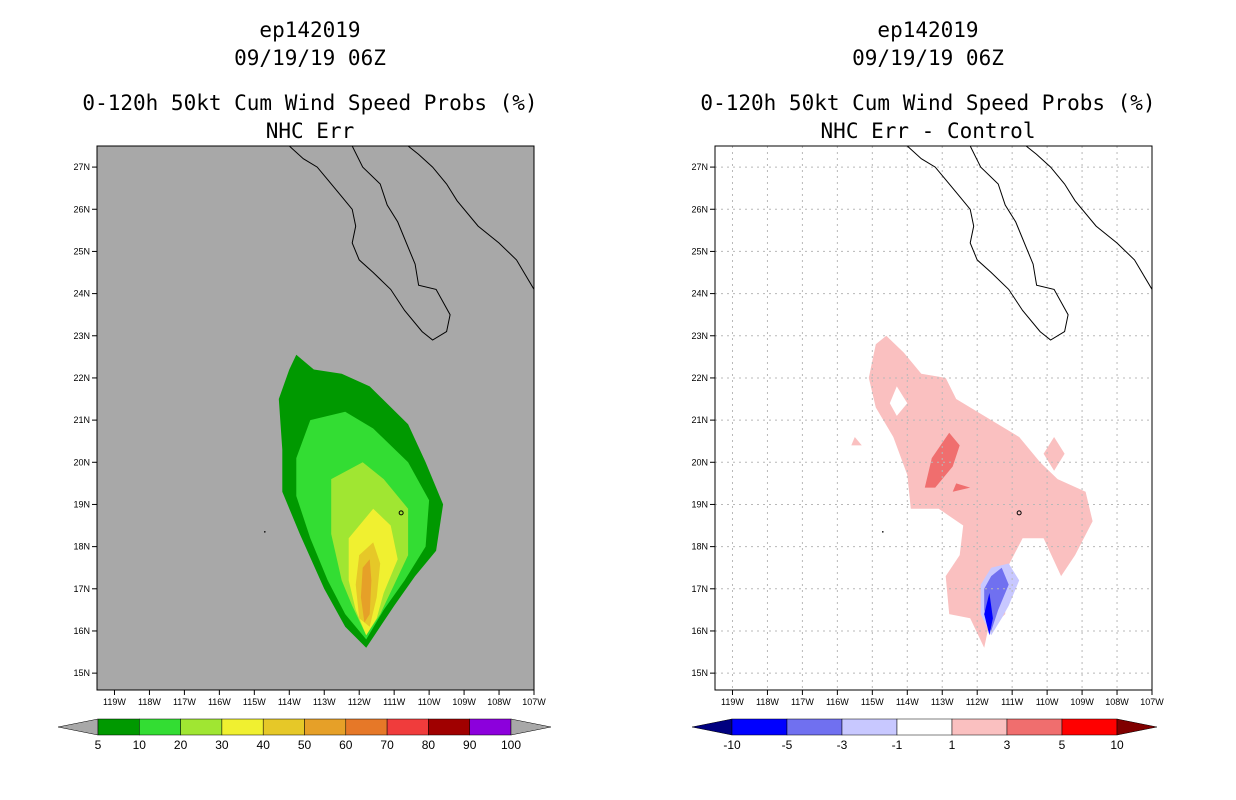  Describe the element at coordinates (928, 103) in the screenshot. I see `right-title: 0-120h 50kt Cum Wind Speed Probs (%)` at that location.